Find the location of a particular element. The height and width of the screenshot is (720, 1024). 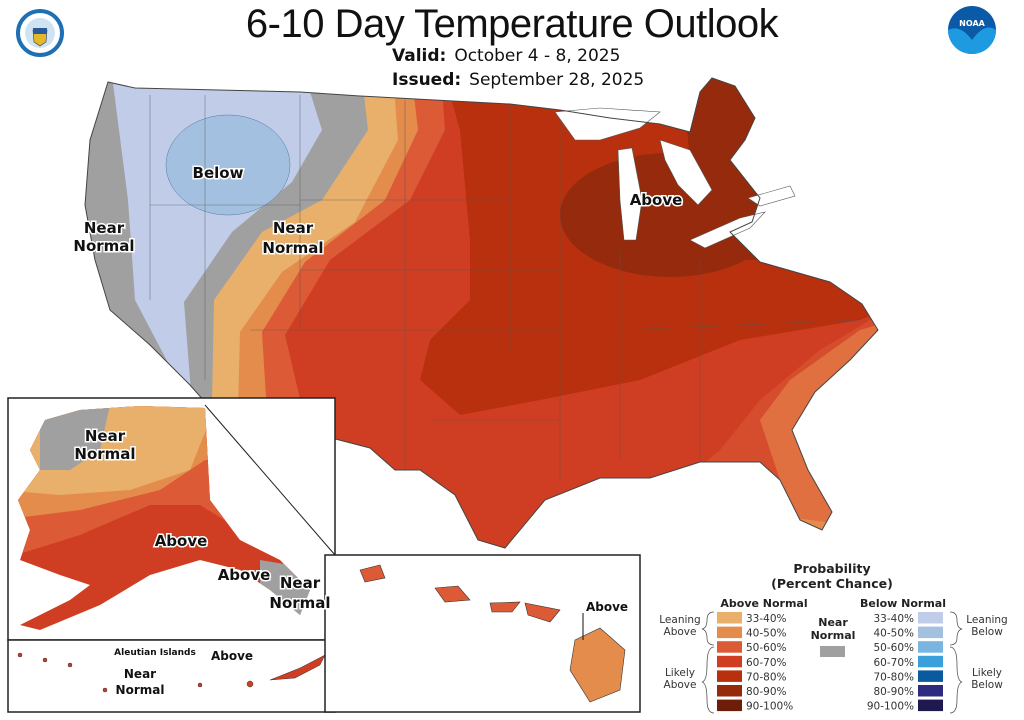

svg-text: Normal is located at coordinates (833, 635).